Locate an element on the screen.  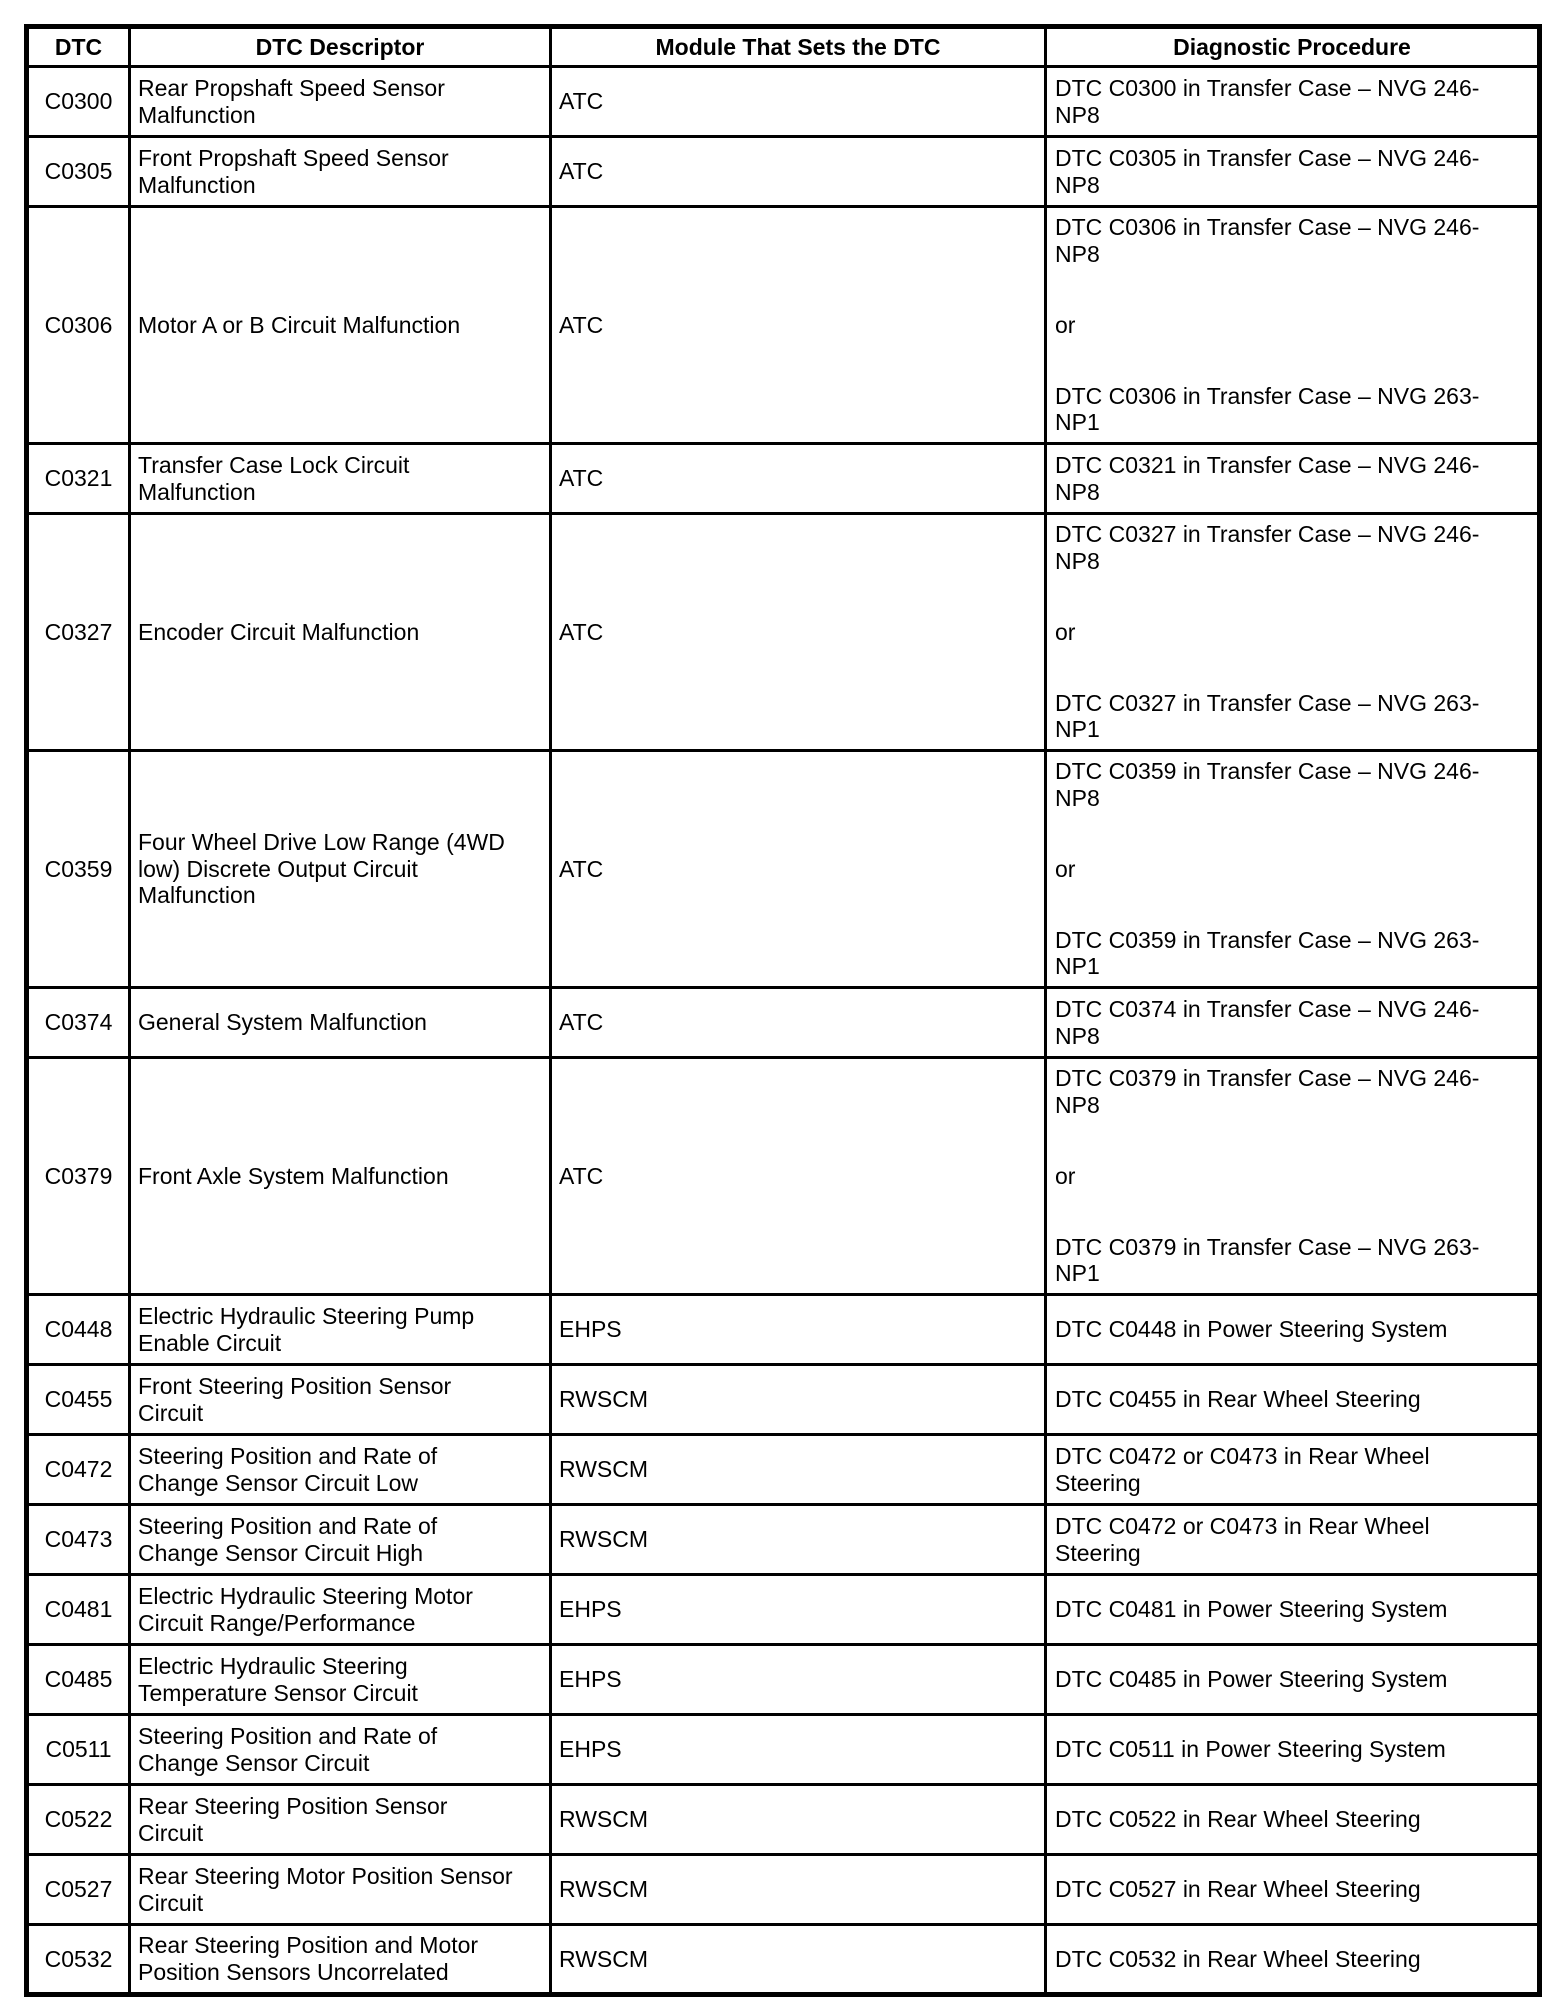
diagnostic-procedure-cell: DTC C0305 in Transfer Case – NVG 246-NP8 is located at coordinates (1292, 171).